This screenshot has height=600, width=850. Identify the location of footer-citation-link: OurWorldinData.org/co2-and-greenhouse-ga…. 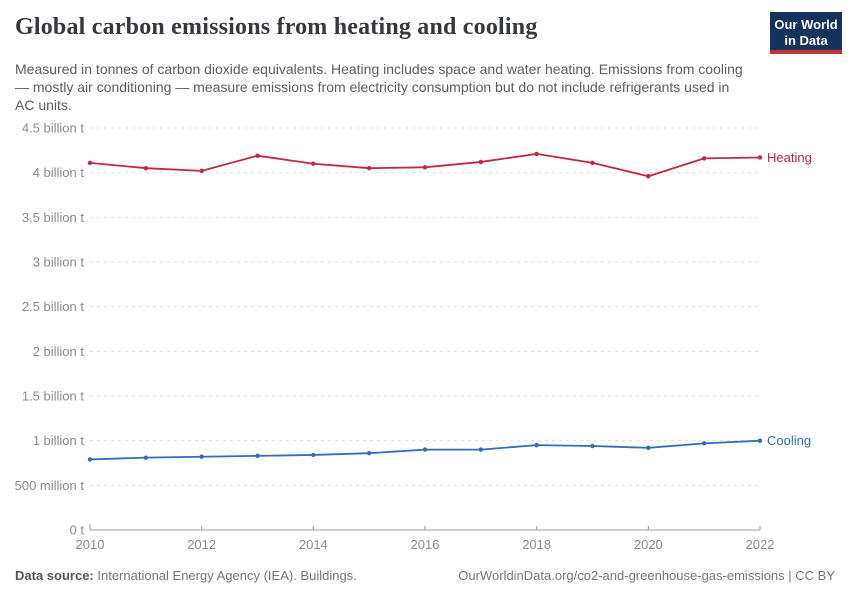
(646, 575).